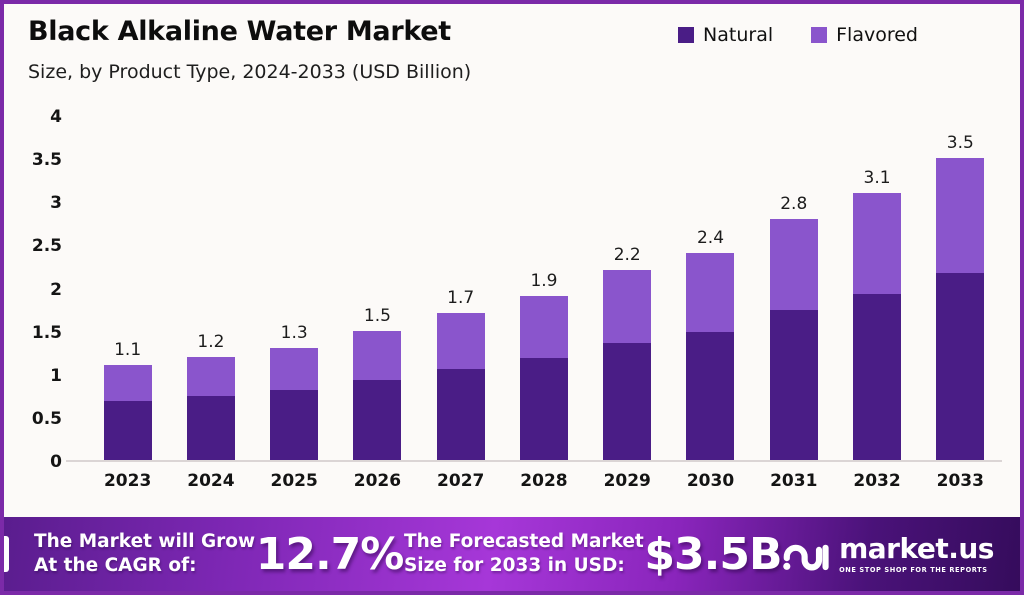  What do you see at coordinates (377, 419) in the screenshot?
I see `bar-segment-natural-2026` at bounding box center [377, 419].